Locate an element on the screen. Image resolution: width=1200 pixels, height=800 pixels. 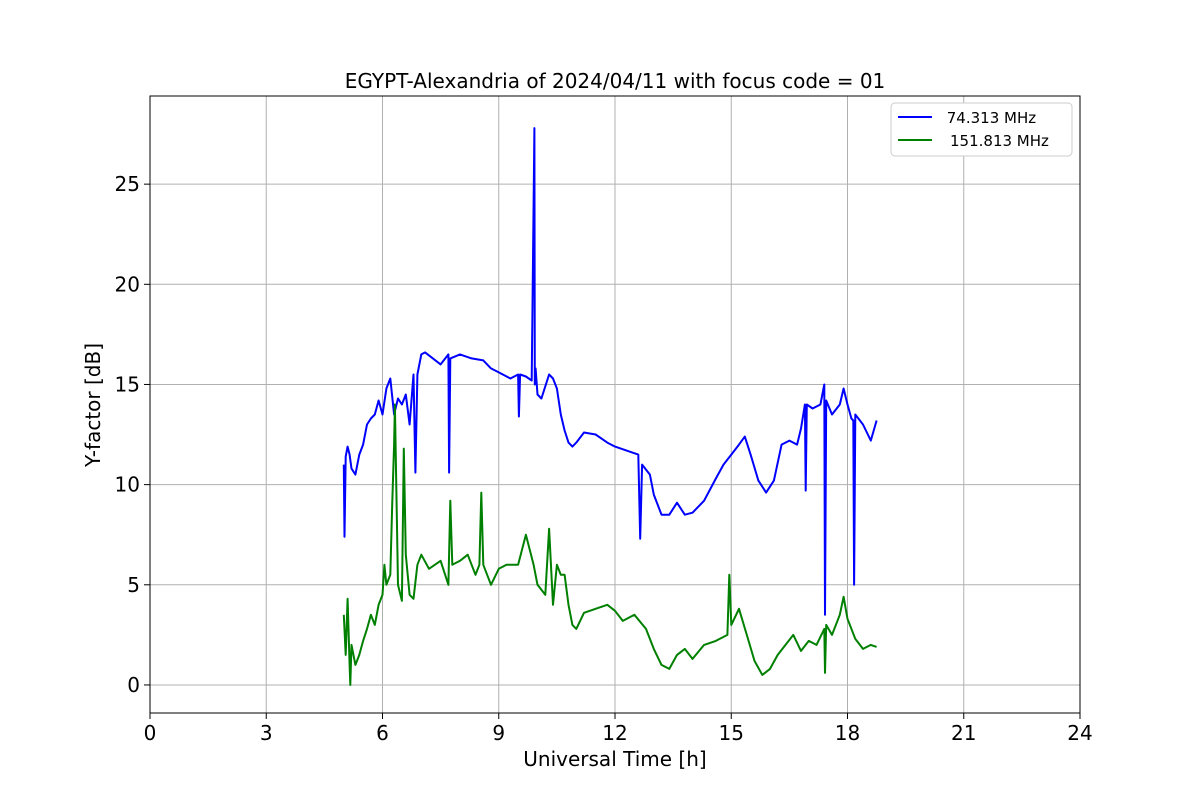
y-axis-label: Y-factor [dB] is located at coordinates (93, 405).